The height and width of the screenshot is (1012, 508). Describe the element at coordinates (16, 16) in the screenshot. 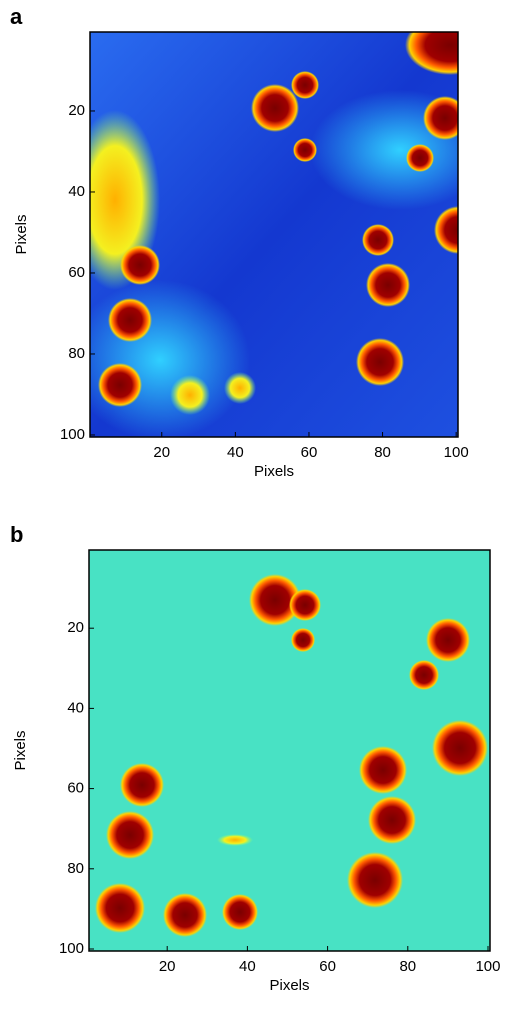

I see `panel-label: a` at that location.